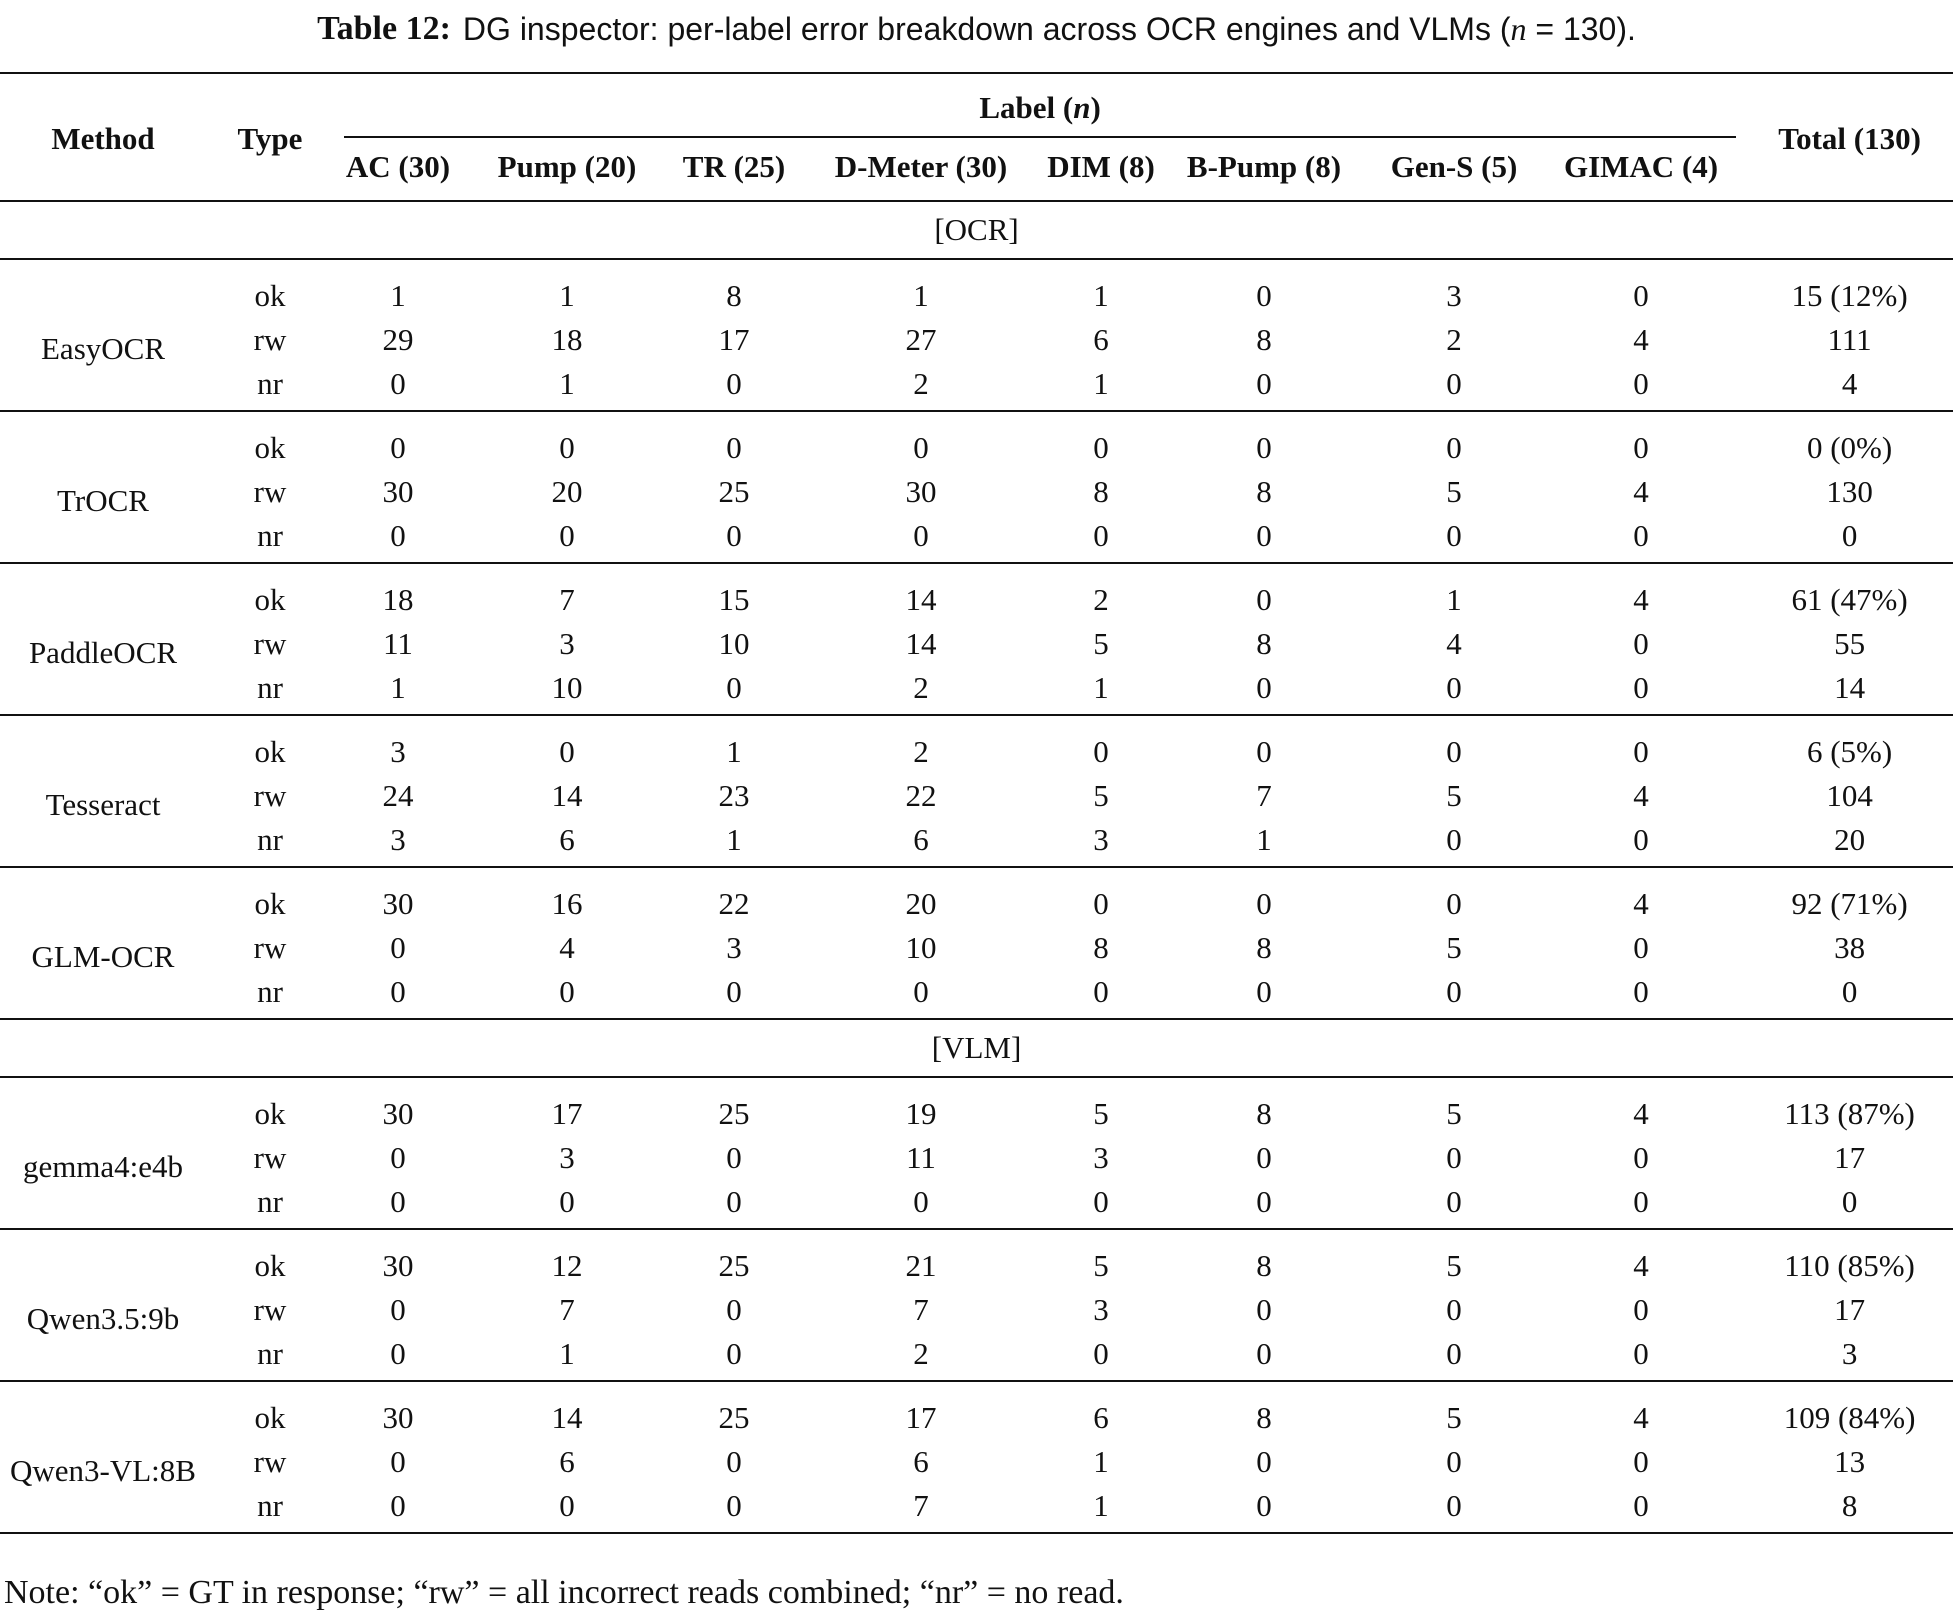 The width and height of the screenshot is (1953, 1623). I want to click on value-cell: 12, so click(567, 1265).